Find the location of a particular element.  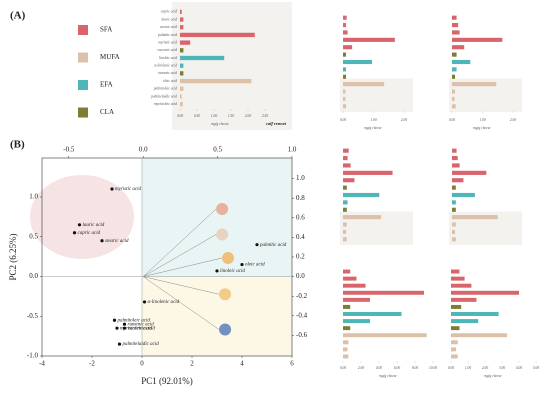

quadrant is located at coordinates (217, 316).